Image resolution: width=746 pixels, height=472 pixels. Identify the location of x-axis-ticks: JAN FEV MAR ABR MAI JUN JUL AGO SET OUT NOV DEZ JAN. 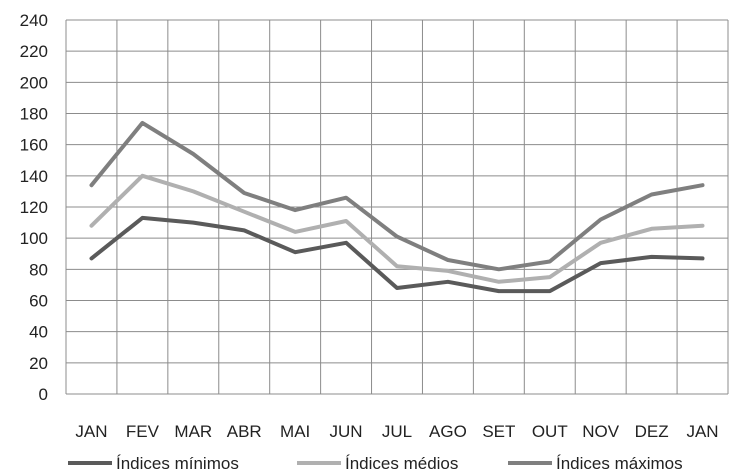
(396, 431).